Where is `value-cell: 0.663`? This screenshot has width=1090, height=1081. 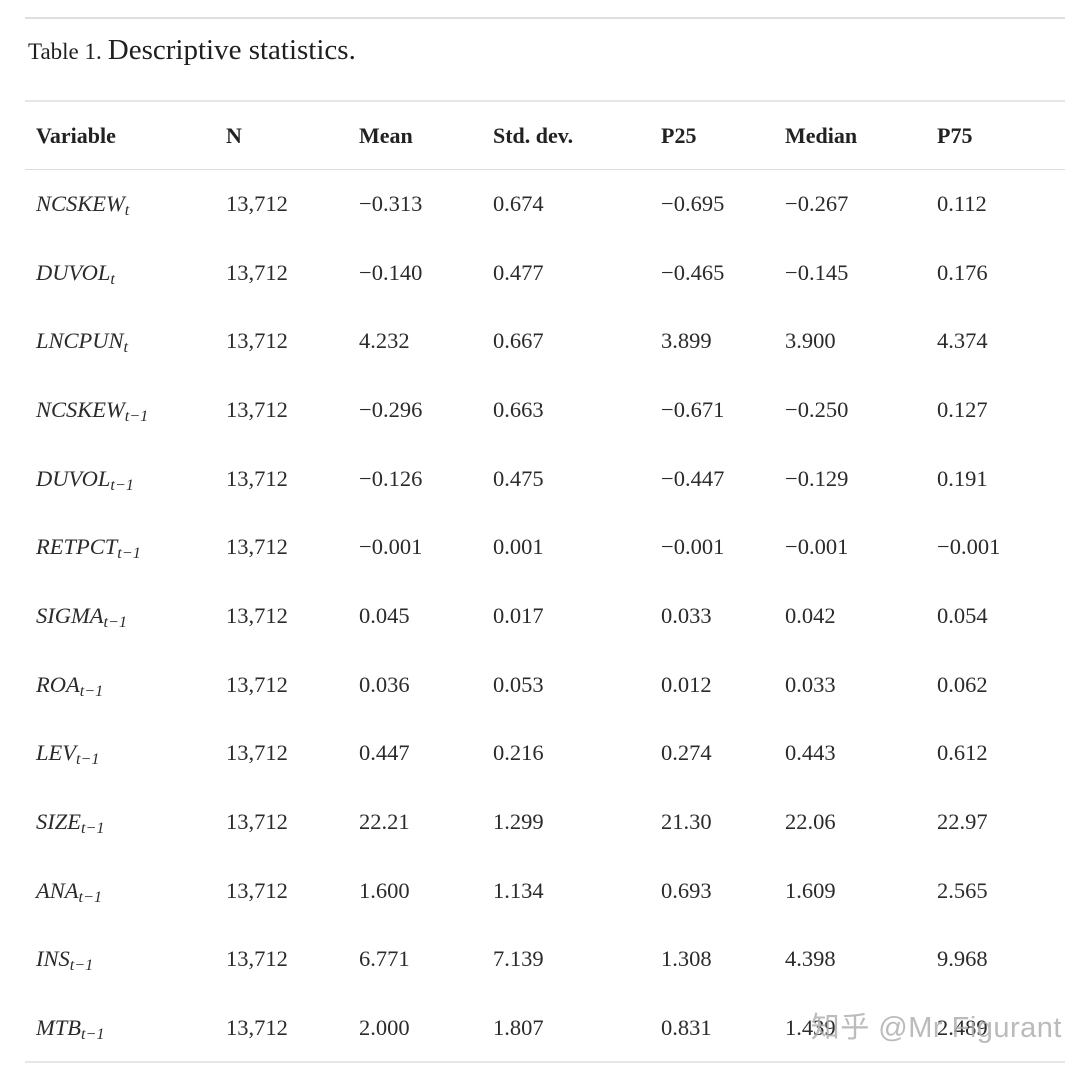 value-cell: 0.663 is located at coordinates (518, 409).